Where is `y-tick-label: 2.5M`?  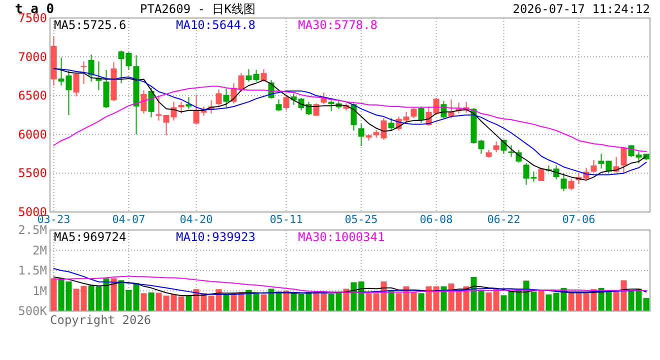
y-tick-label: 2.5M is located at coordinates (32, 230).